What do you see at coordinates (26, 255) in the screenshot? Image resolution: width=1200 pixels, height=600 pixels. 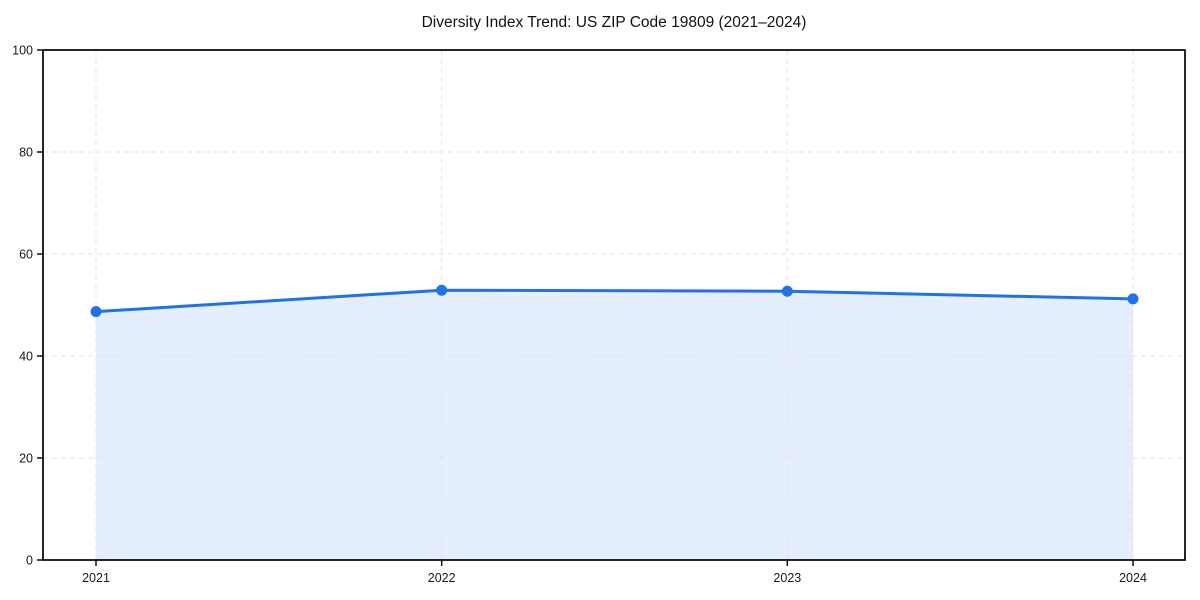 I see `y-tick-label: 60` at bounding box center [26, 255].